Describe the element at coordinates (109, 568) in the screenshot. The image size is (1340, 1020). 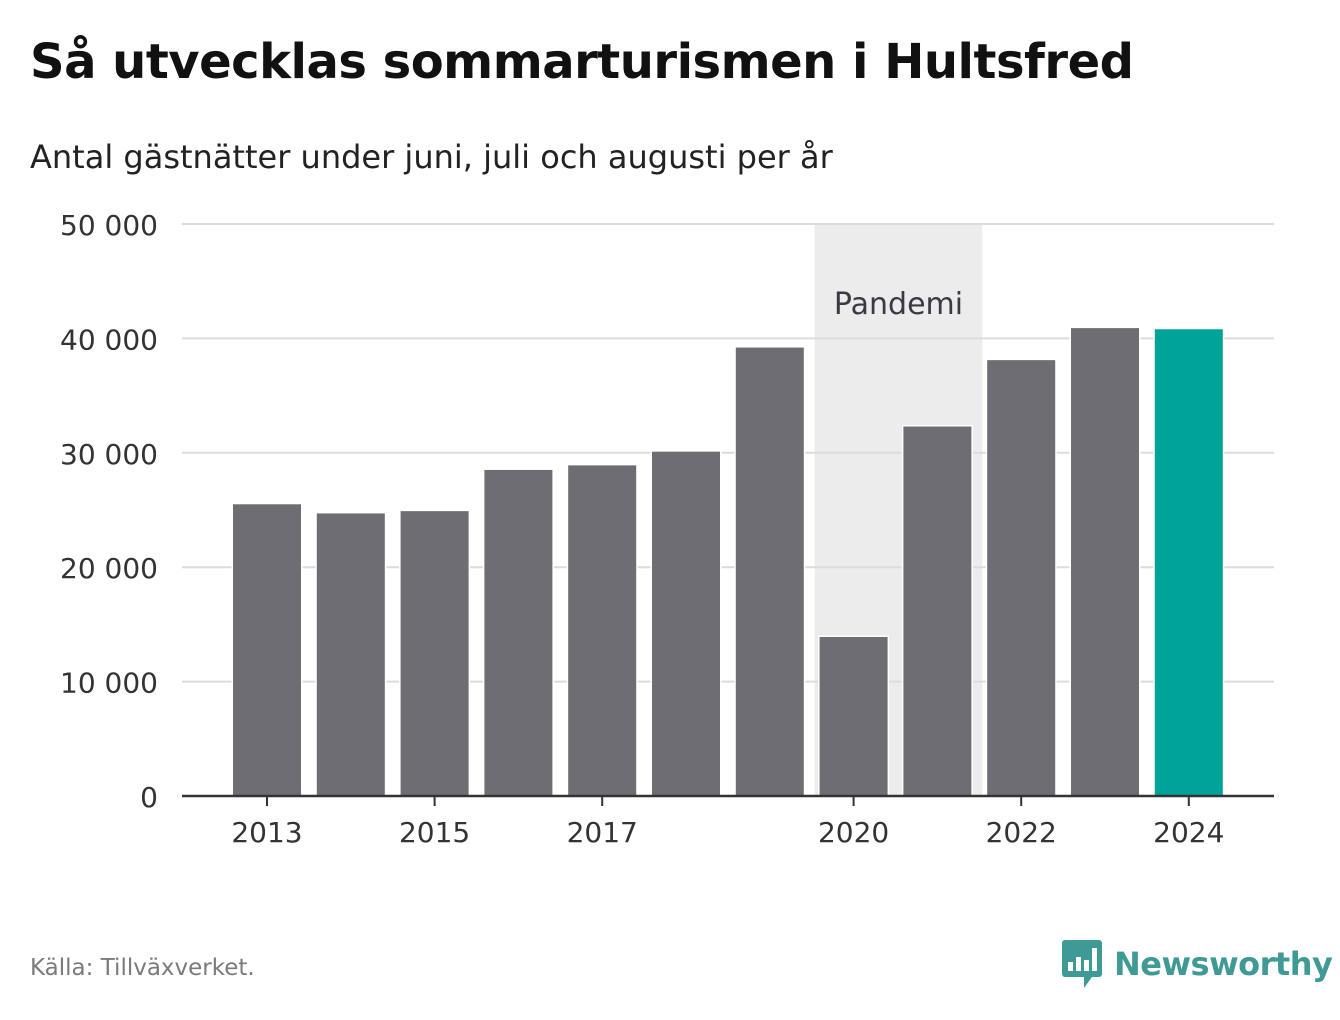
I see `y-tick-label: 20 000` at that location.